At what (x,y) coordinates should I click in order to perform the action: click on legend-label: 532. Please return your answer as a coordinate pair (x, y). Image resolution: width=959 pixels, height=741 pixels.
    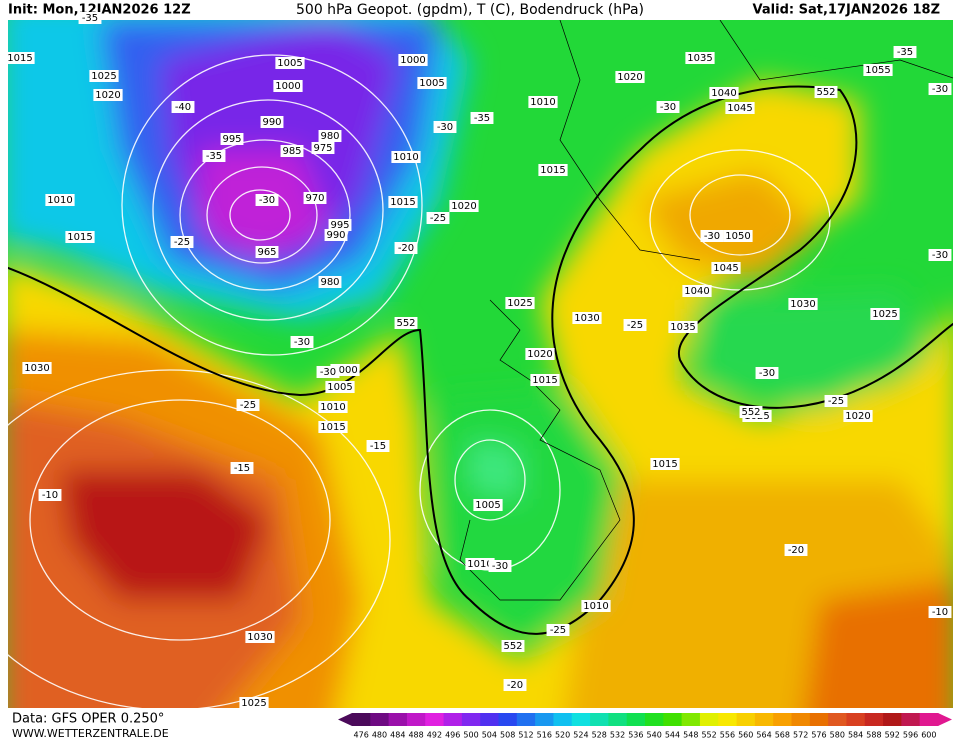
    Looking at the image, I should click on (617, 735).